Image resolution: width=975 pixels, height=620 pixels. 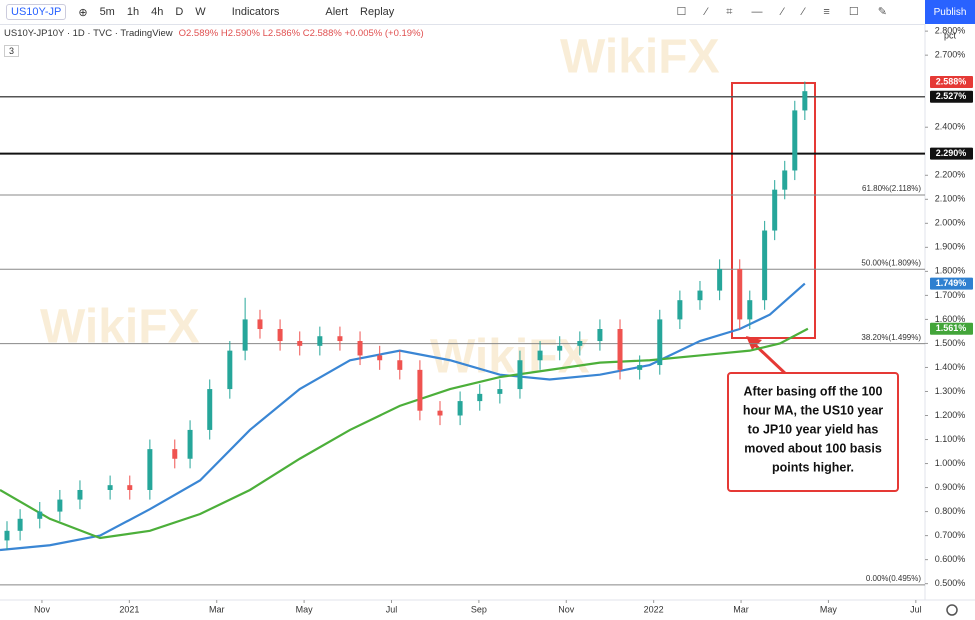 What do you see at coordinates (950, 367) in the screenshot?
I see `y-tick-label: 1.400%` at bounding box center [950, 367].